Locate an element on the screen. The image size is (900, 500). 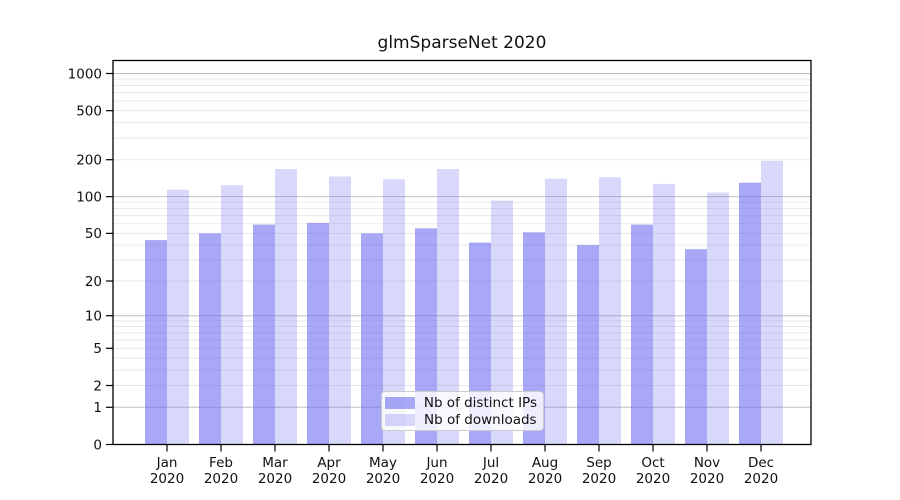
legend-entry-downloads: Nb of downloads is located at coordinates (461, 419).